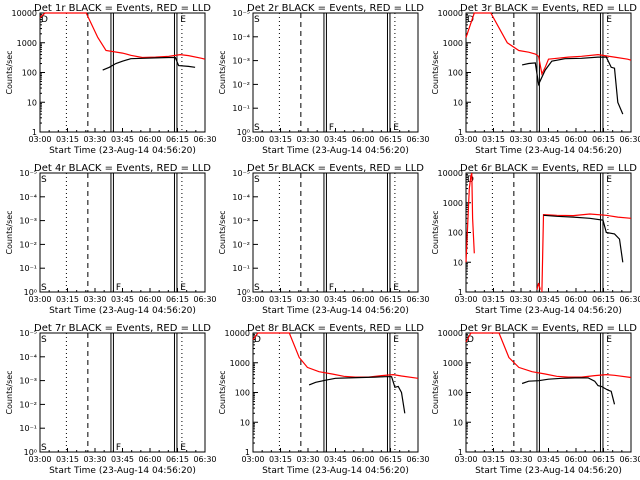 This screenshot has width=640, height=480. I want to click on y-tick-label: 10⁻⁵, so click(28, 173).